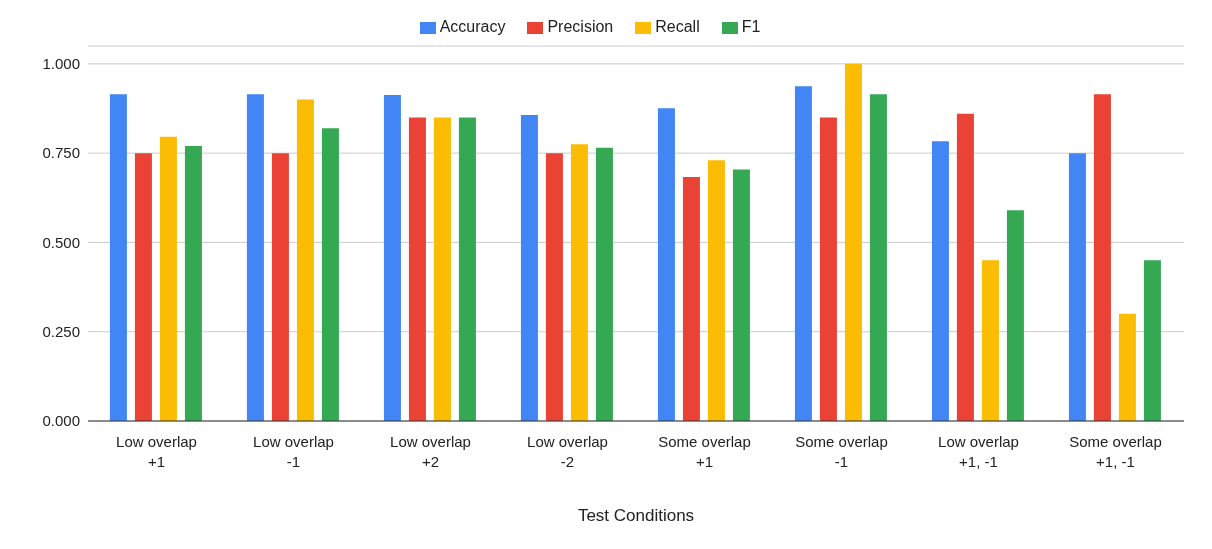 The image size is (1212, 549). Describe the element at coordinates (61, 332) in the screenshot. I see `y-tick-label: 0.250` at that location.